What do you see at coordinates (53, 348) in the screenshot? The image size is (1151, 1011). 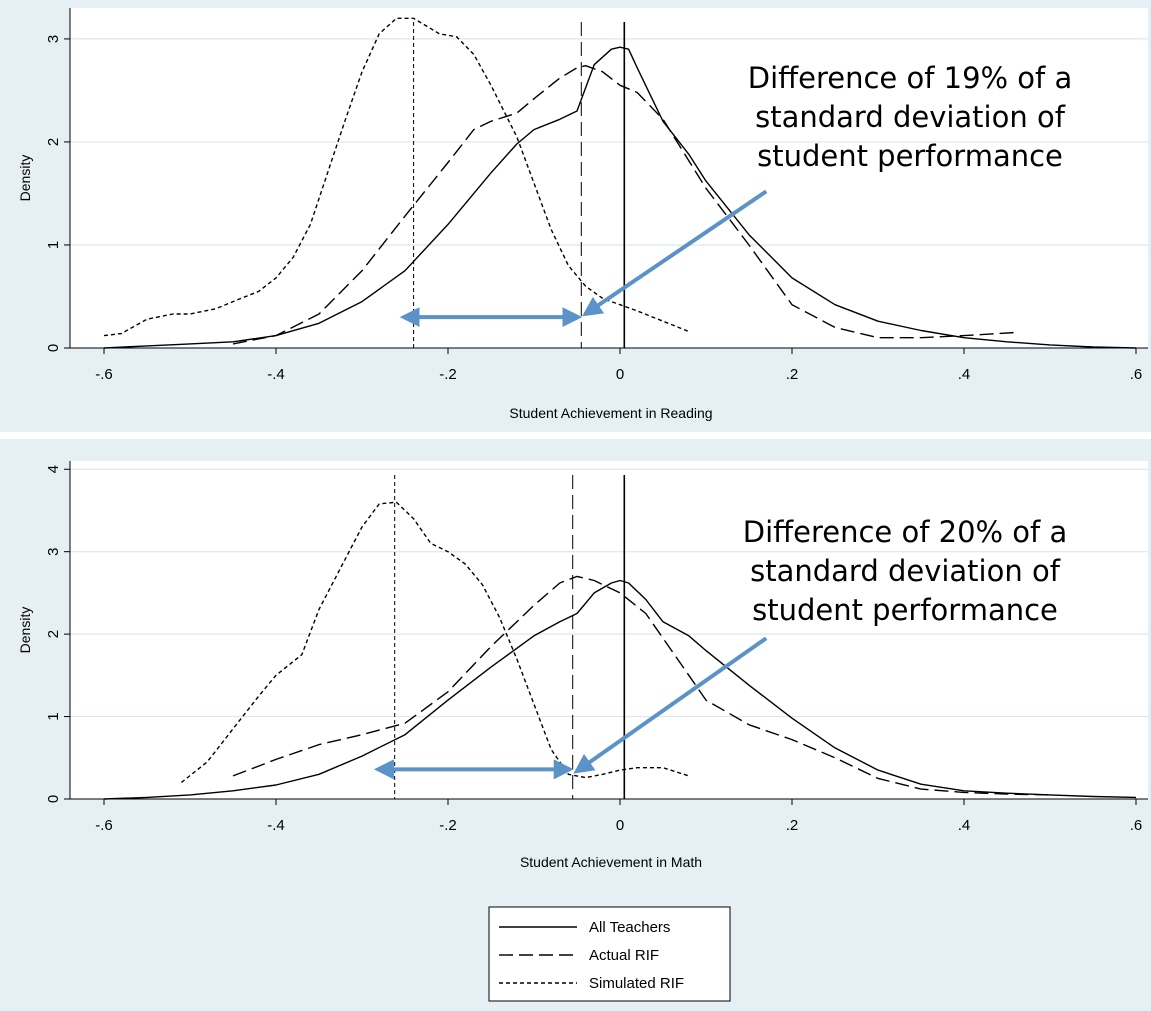 I see `reading-y-tick-label: 0` at bounding box center [53, 348].